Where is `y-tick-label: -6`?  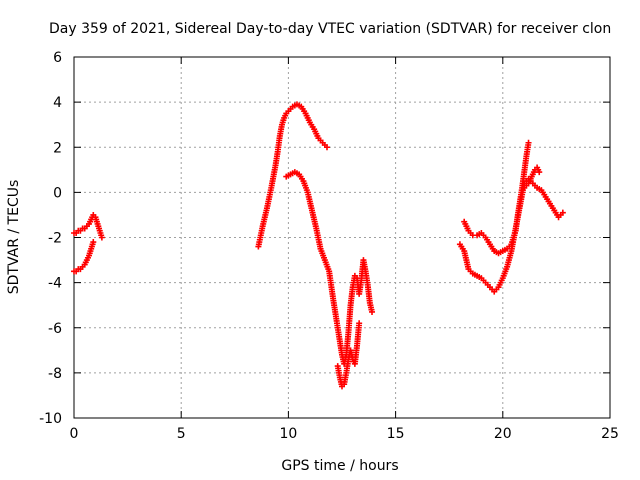
y-tick-label: -6 is located at coordinates (55, 329).